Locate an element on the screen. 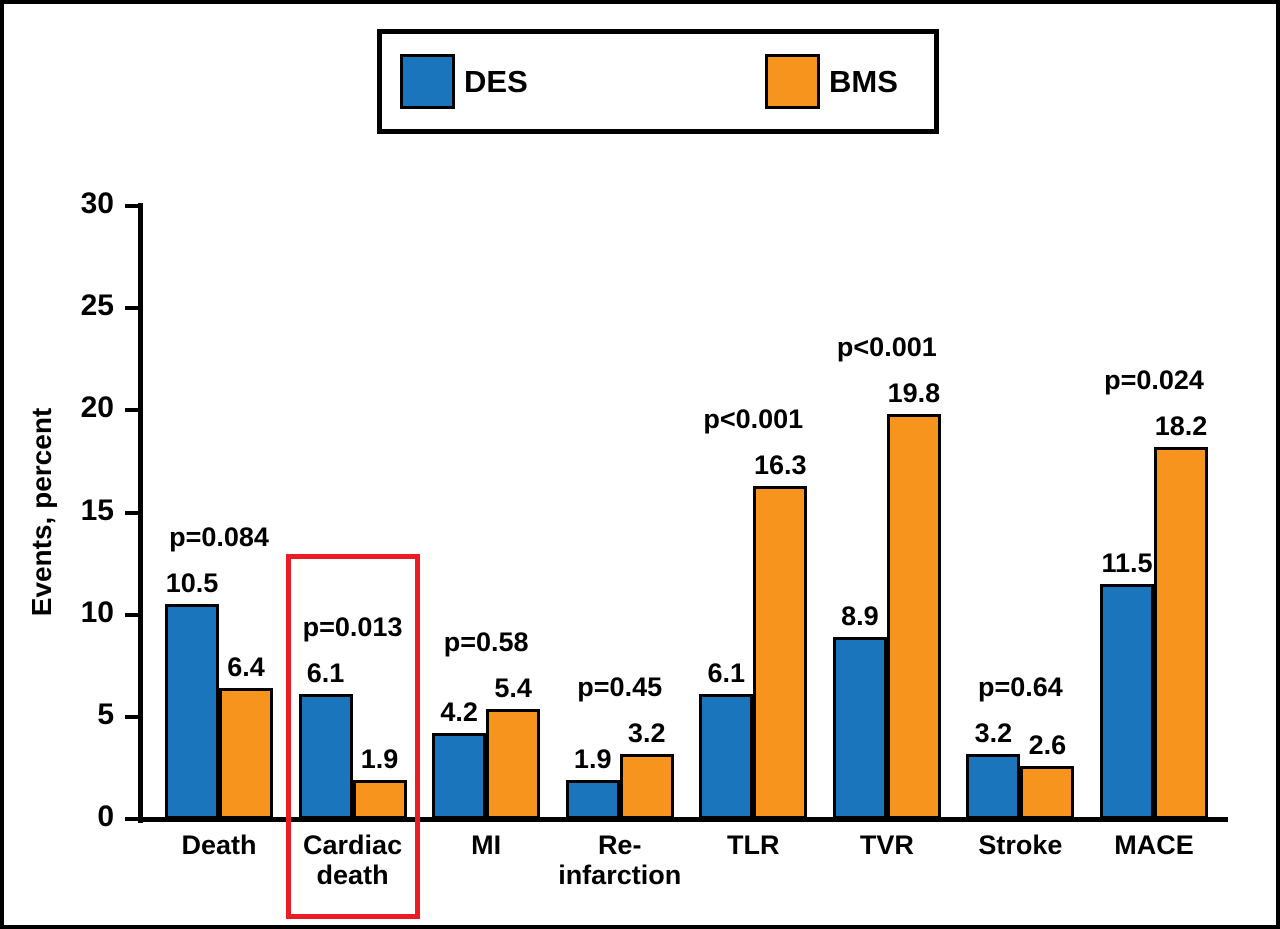  bar-value-label: 4.2 is located at coordinates (459, 712).